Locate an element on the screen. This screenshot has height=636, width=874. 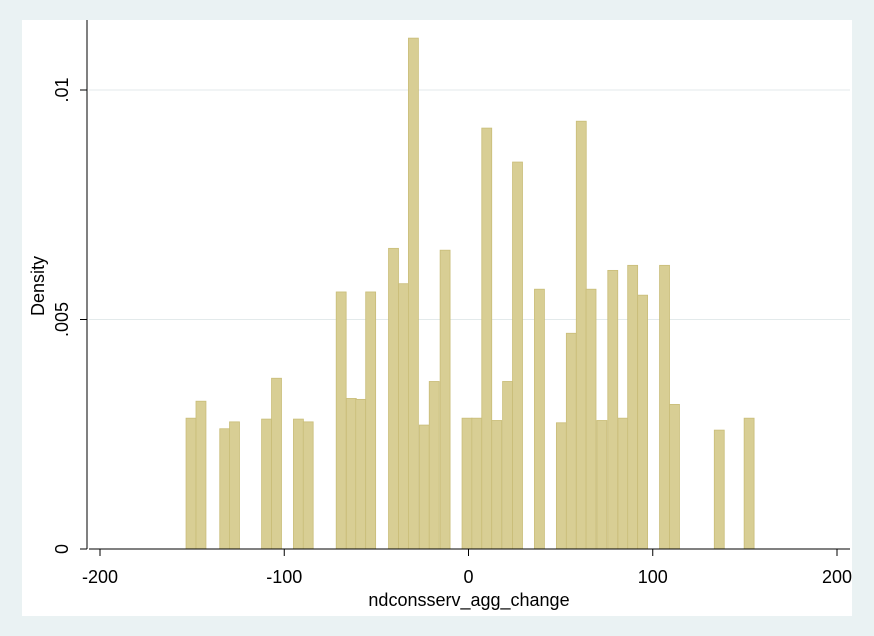
x-tick-label: 100 is located at coordinates (653, 577).